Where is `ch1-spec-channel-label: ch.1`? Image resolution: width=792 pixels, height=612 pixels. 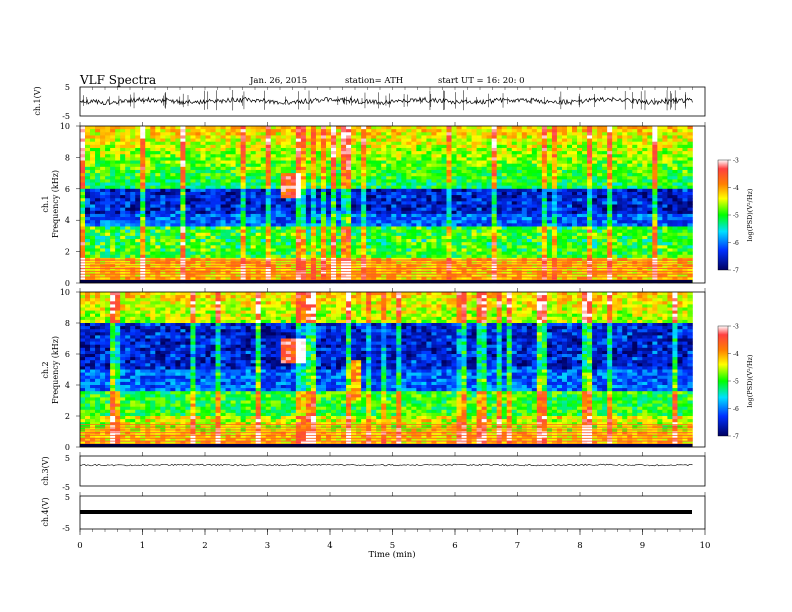 ch1-spec-channel-label: ch.1 is located at coordinates (45, 203).